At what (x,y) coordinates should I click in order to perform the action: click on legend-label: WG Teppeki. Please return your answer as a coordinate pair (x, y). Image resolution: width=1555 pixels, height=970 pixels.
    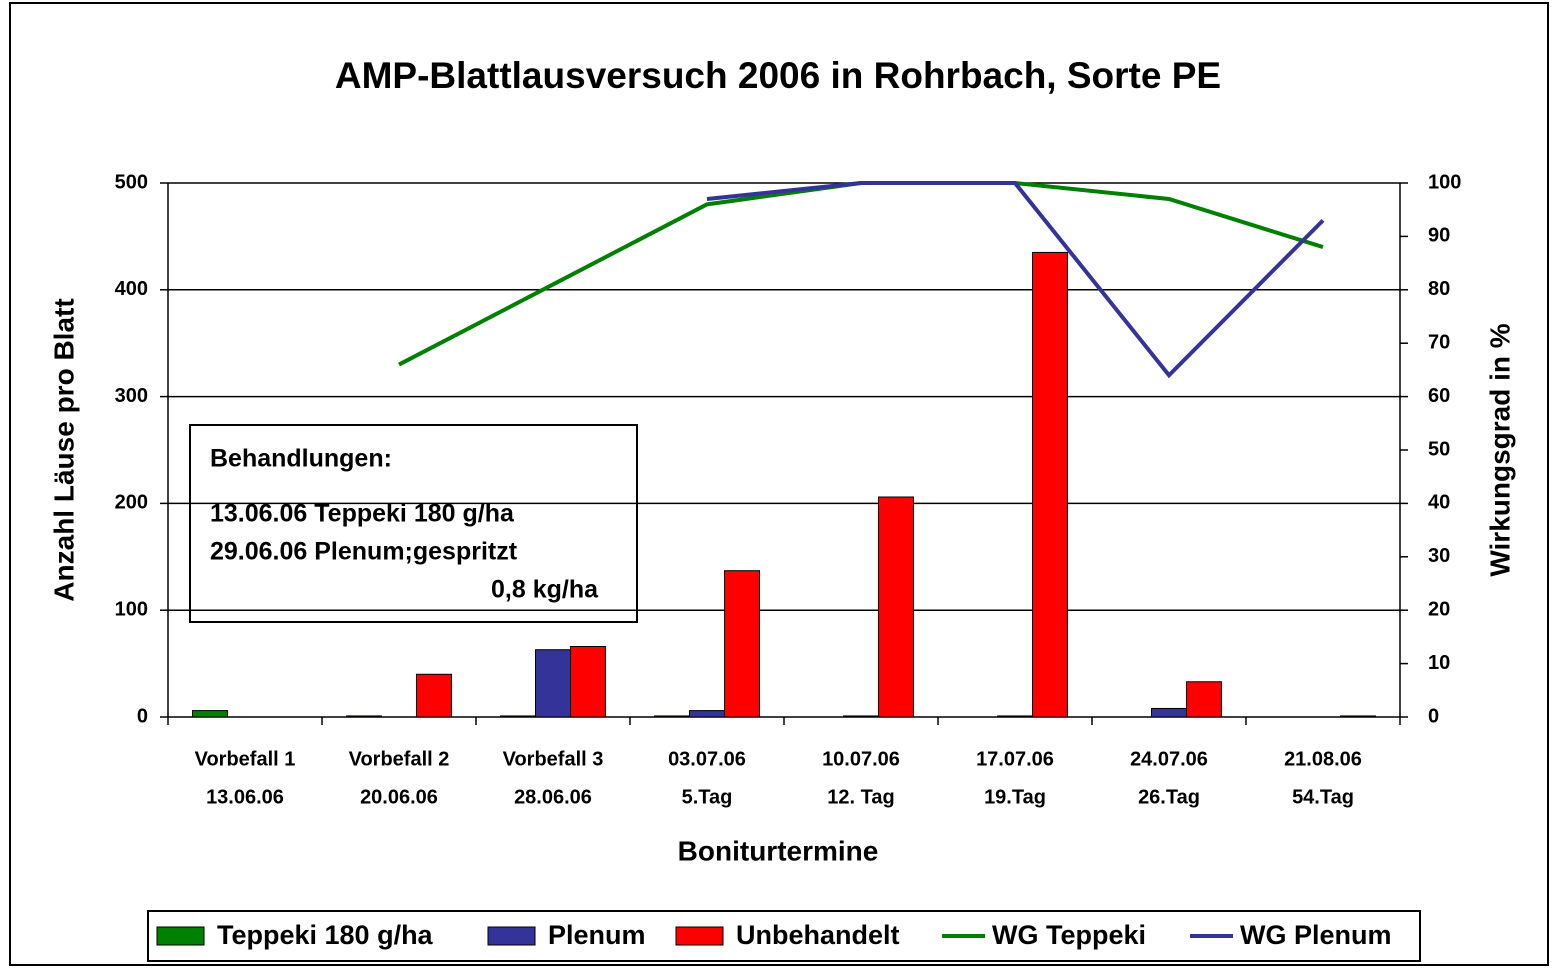
    Looking at the image, I should click on (1069, 935).